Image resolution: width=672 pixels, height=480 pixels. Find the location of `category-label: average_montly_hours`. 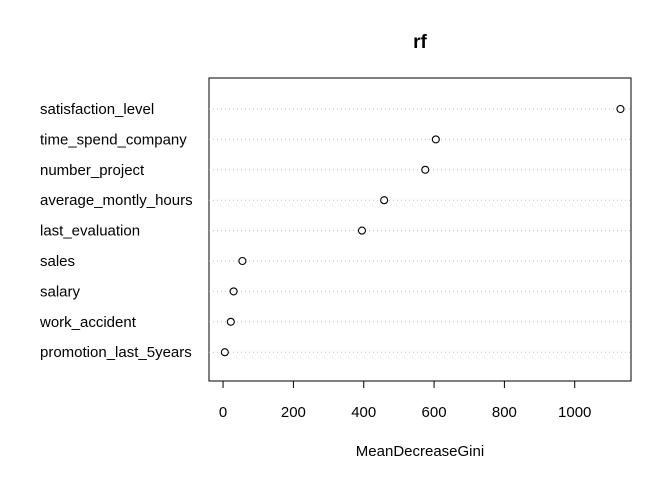

category-label: average_montly_hours is located at coordinates (116, 200).